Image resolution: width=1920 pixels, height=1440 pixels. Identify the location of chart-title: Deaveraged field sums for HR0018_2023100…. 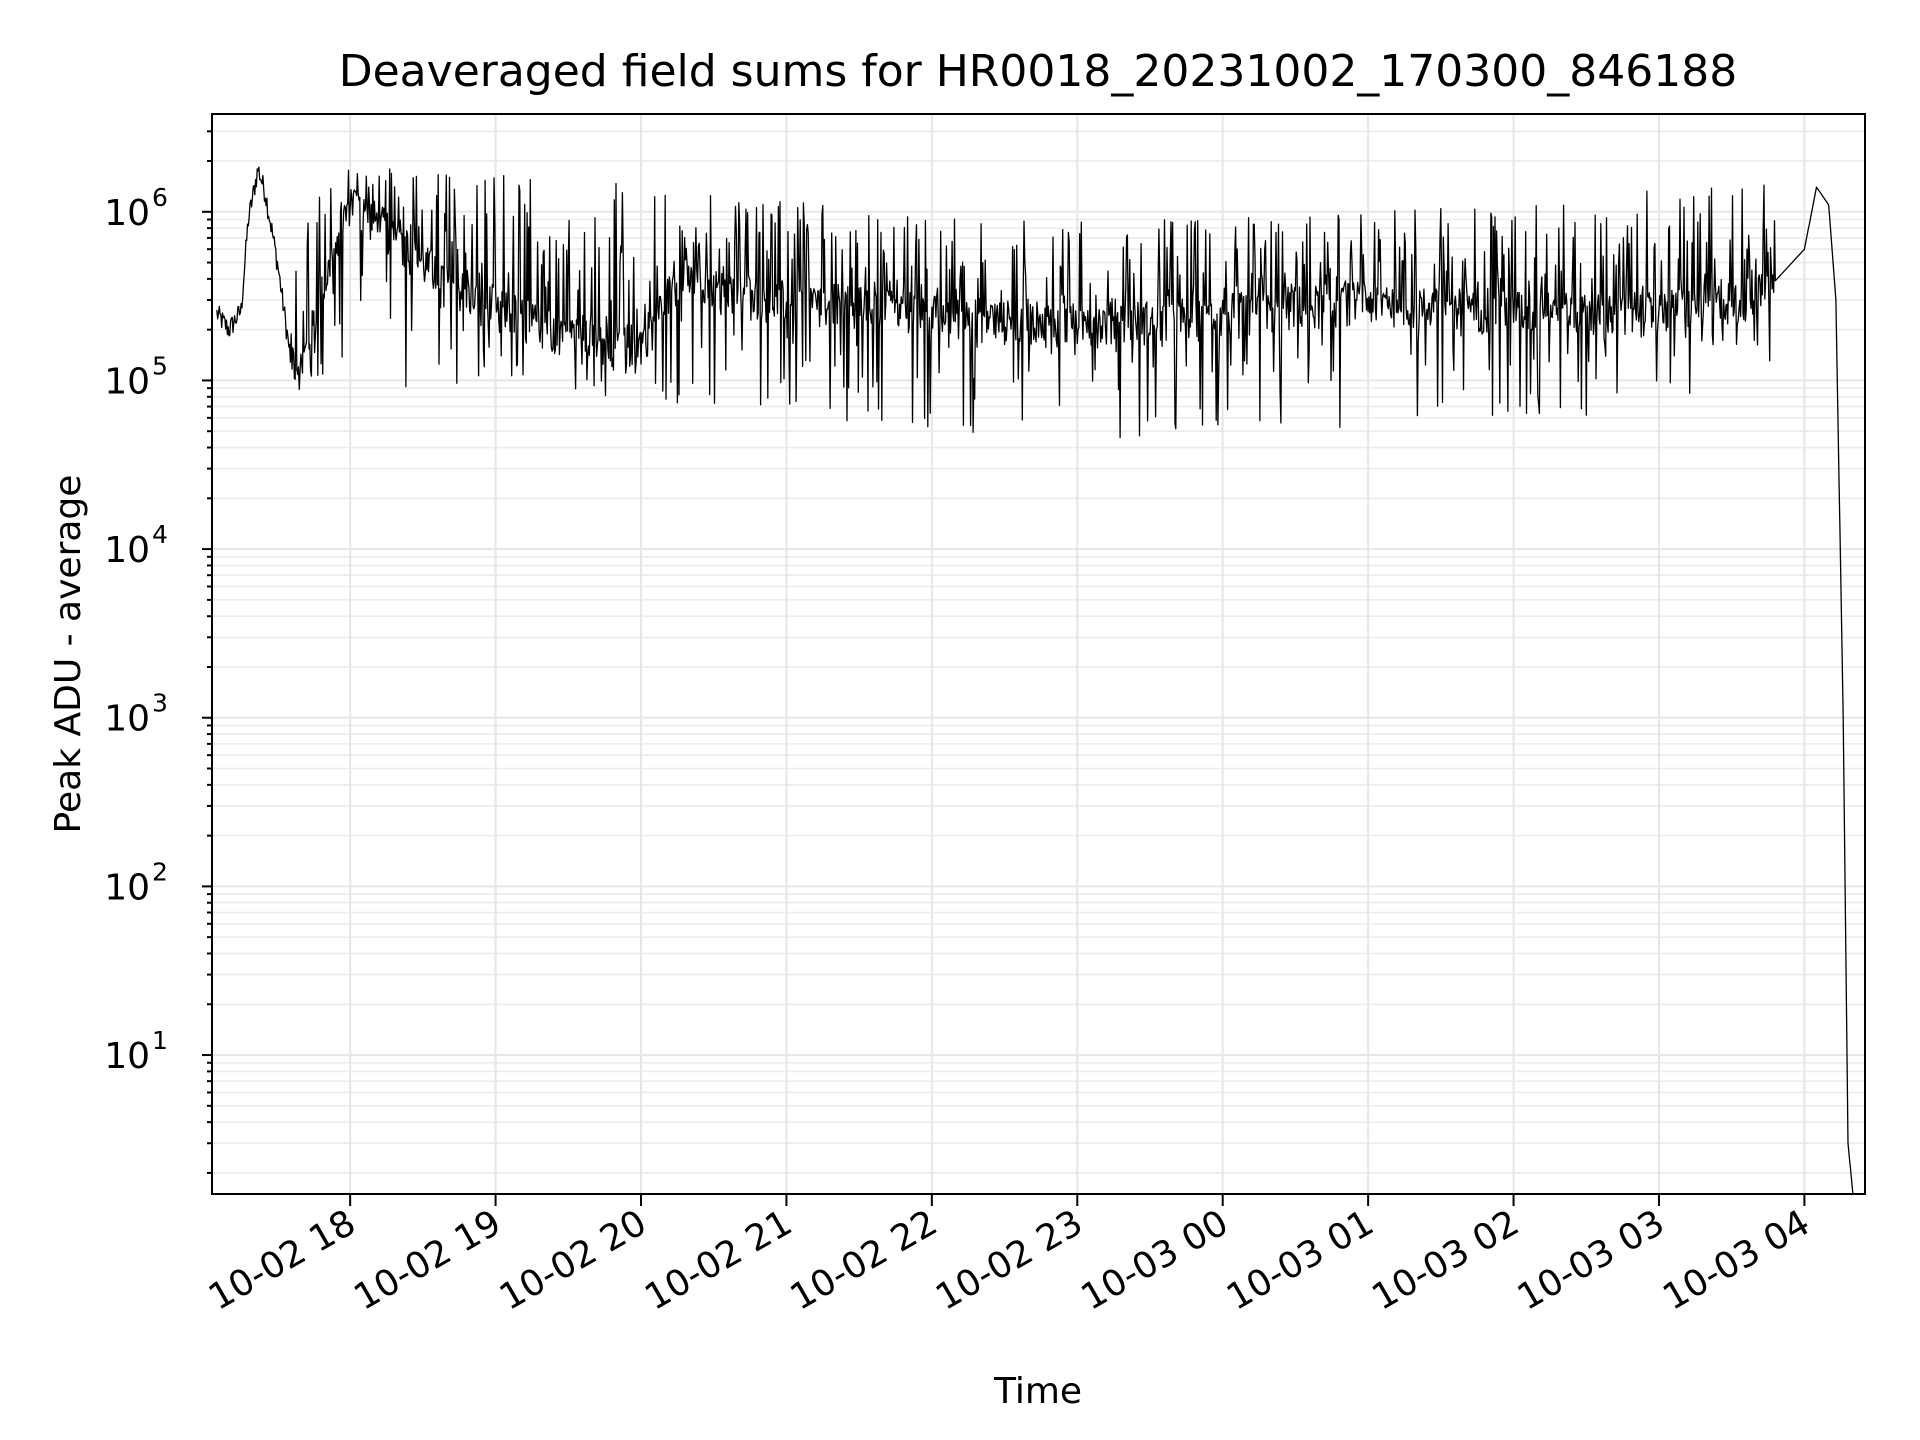
(1038, 71).